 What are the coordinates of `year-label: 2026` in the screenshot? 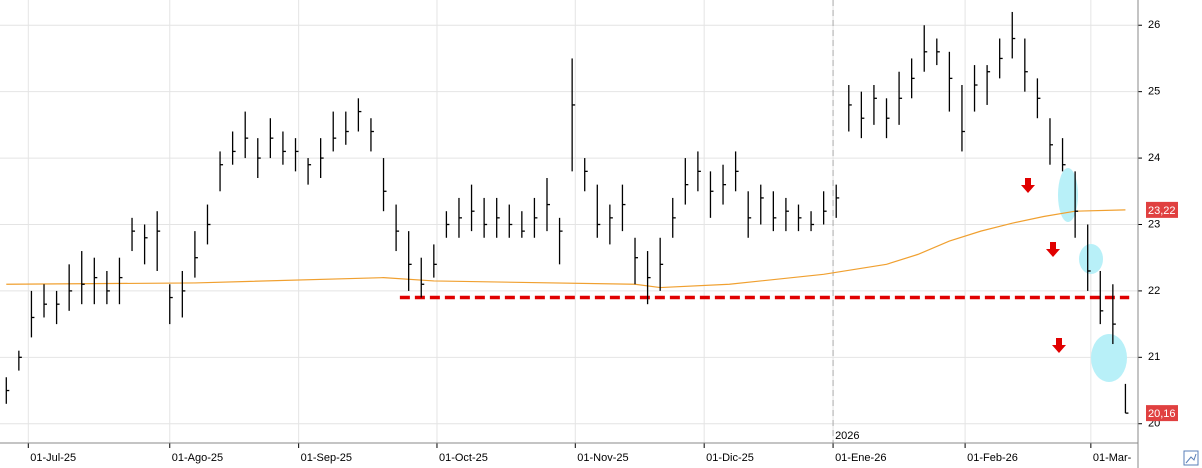 It's located at (847, 436).